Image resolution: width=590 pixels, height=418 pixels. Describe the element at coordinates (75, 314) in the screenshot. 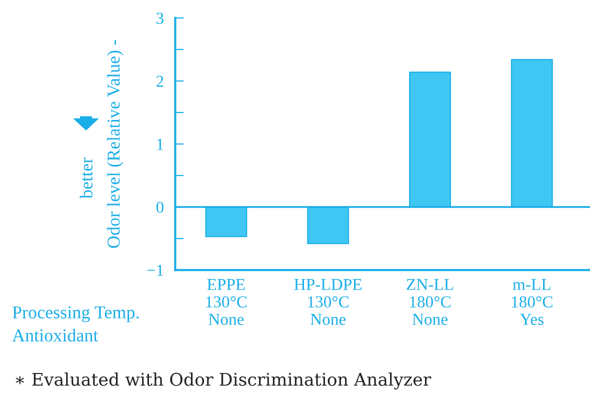

I see `text: Processing Temp.` at that location.